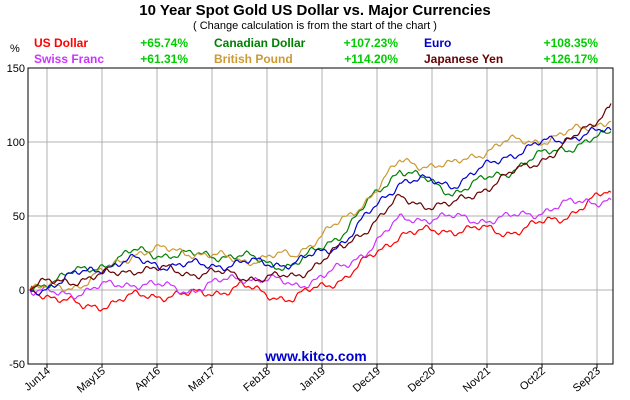 Image resolution: width=630 pixels, height=400 pixels. I want to click on x-tick-label: Jun14, so click(37, 379).